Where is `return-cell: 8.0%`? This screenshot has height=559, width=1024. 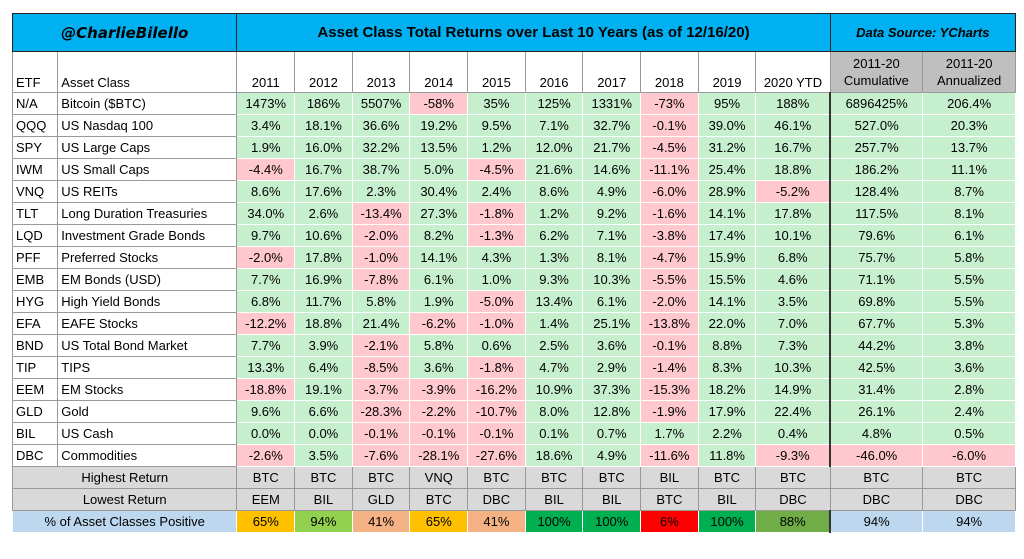 return-cell: 8.0% is located at coordinates (554, 411).